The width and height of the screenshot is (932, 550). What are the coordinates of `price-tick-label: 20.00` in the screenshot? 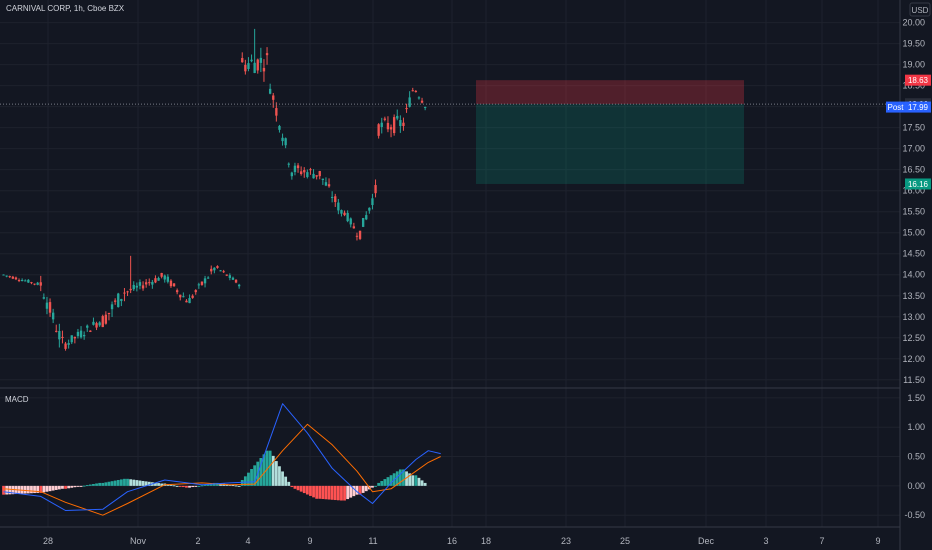 It's located at (913, 23).